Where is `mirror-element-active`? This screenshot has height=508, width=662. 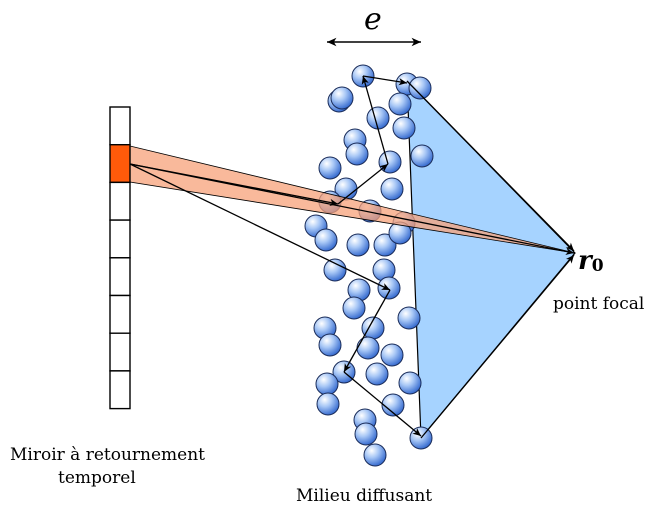
mirror-element-active is located at coordinates (120, 163).